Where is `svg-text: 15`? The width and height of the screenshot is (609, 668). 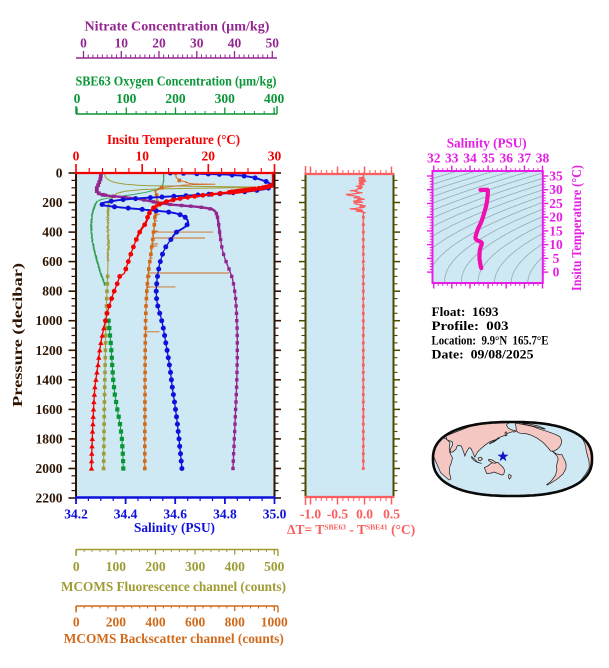
svg-text: 15 is located at coordinates (556, 230).